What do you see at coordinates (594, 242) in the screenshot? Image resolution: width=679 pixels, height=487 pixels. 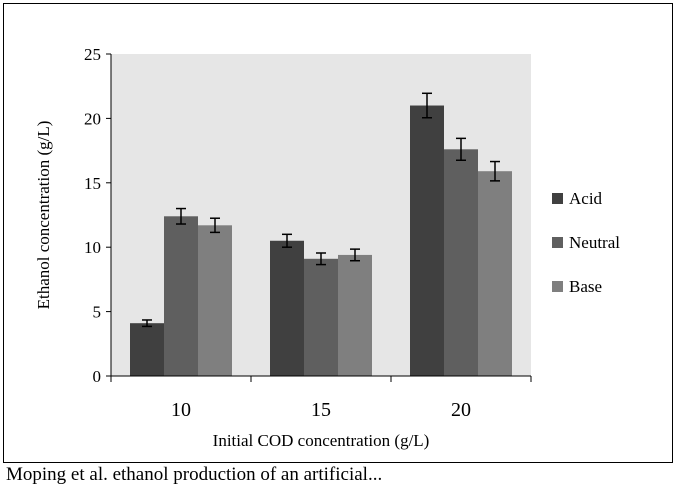 I see `legend-label-neutral: Neutral` at bounding box center [594, 242].